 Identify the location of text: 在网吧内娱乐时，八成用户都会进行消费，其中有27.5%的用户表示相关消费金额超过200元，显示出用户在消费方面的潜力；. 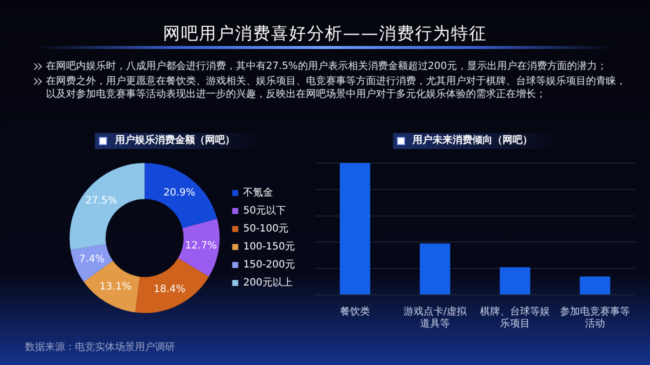
(326, 66).